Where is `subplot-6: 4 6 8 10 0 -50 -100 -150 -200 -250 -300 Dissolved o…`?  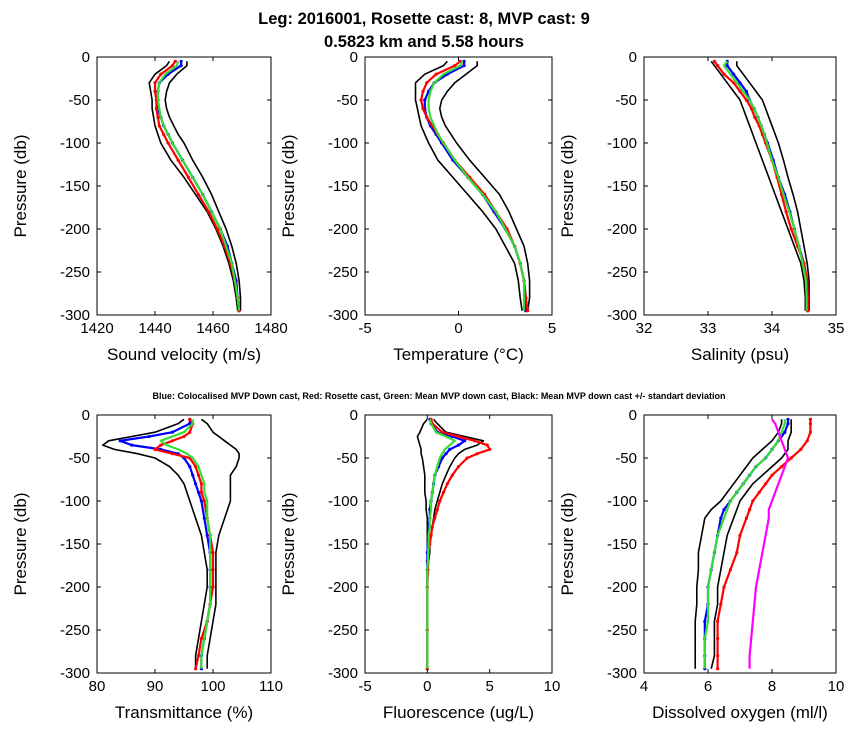
subplot-6: 4 6 8 10 0 -50 -100 -150 -200 -250 -300 Dissolved o… is located at coordinates (701, 564).